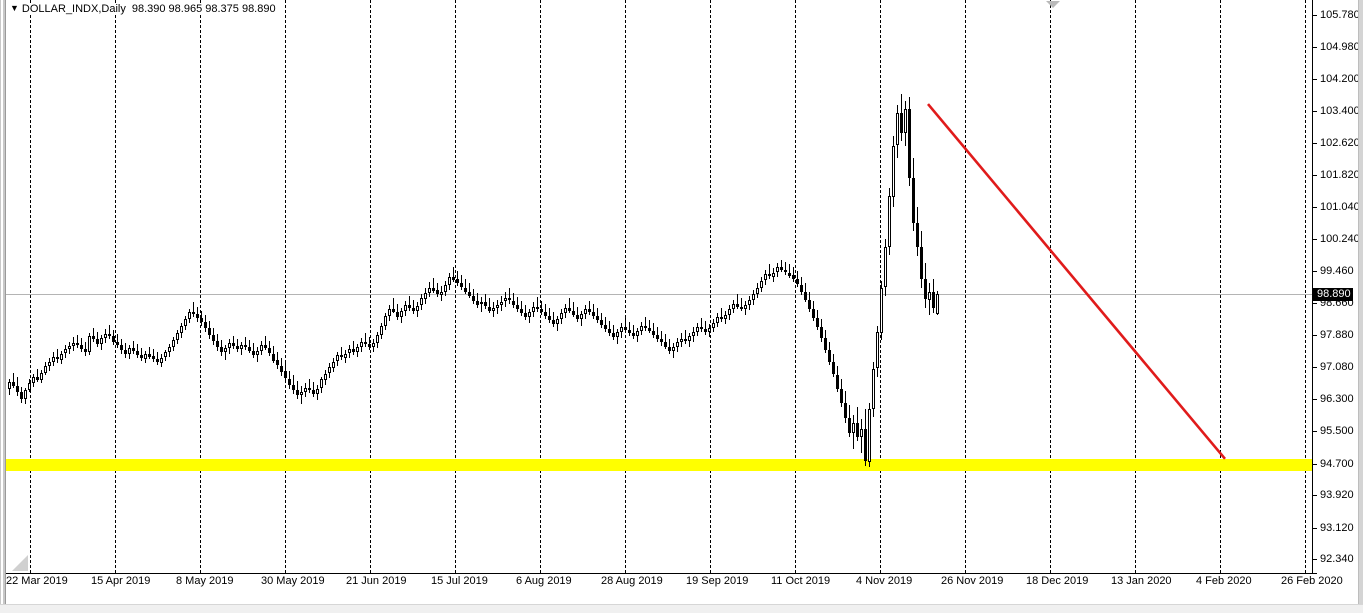  I want to click on date-axis-label: 18 Dec 2019, so click(1057, 581).